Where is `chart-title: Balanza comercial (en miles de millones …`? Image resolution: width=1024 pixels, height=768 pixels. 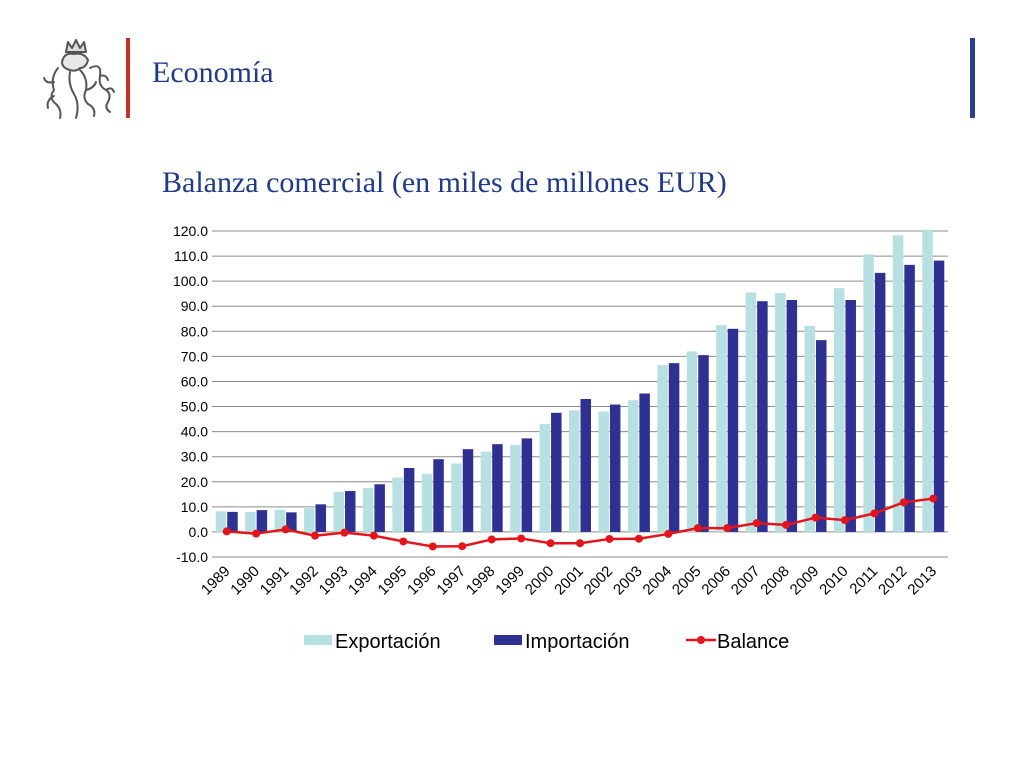
chart-title: Balanza comercial (en miles de millones … is located at coordinates (444, 182).